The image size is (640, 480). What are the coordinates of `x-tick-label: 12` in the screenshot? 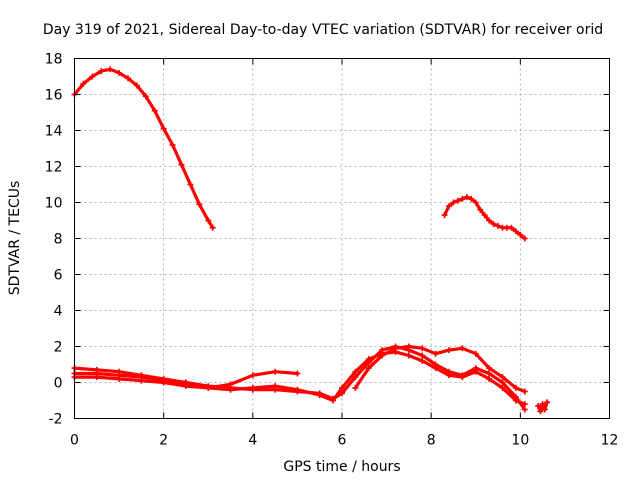 It's located at (610, 441).